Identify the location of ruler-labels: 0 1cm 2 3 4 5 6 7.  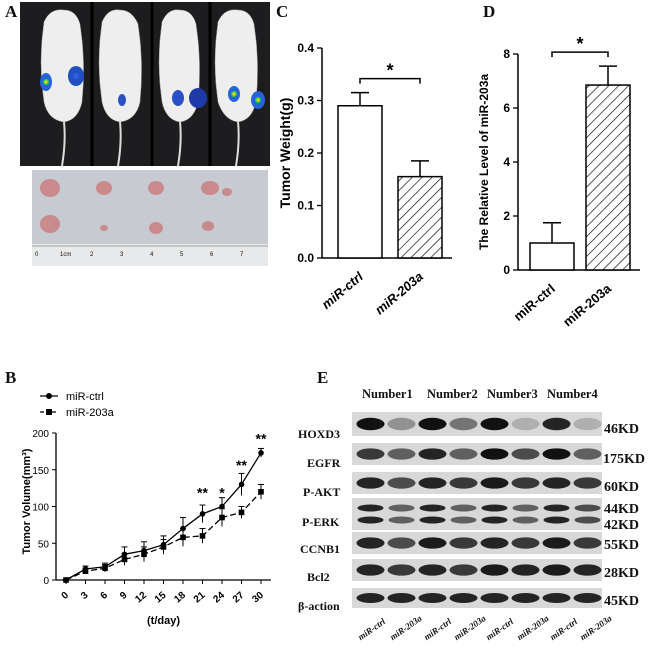
(150, 257).